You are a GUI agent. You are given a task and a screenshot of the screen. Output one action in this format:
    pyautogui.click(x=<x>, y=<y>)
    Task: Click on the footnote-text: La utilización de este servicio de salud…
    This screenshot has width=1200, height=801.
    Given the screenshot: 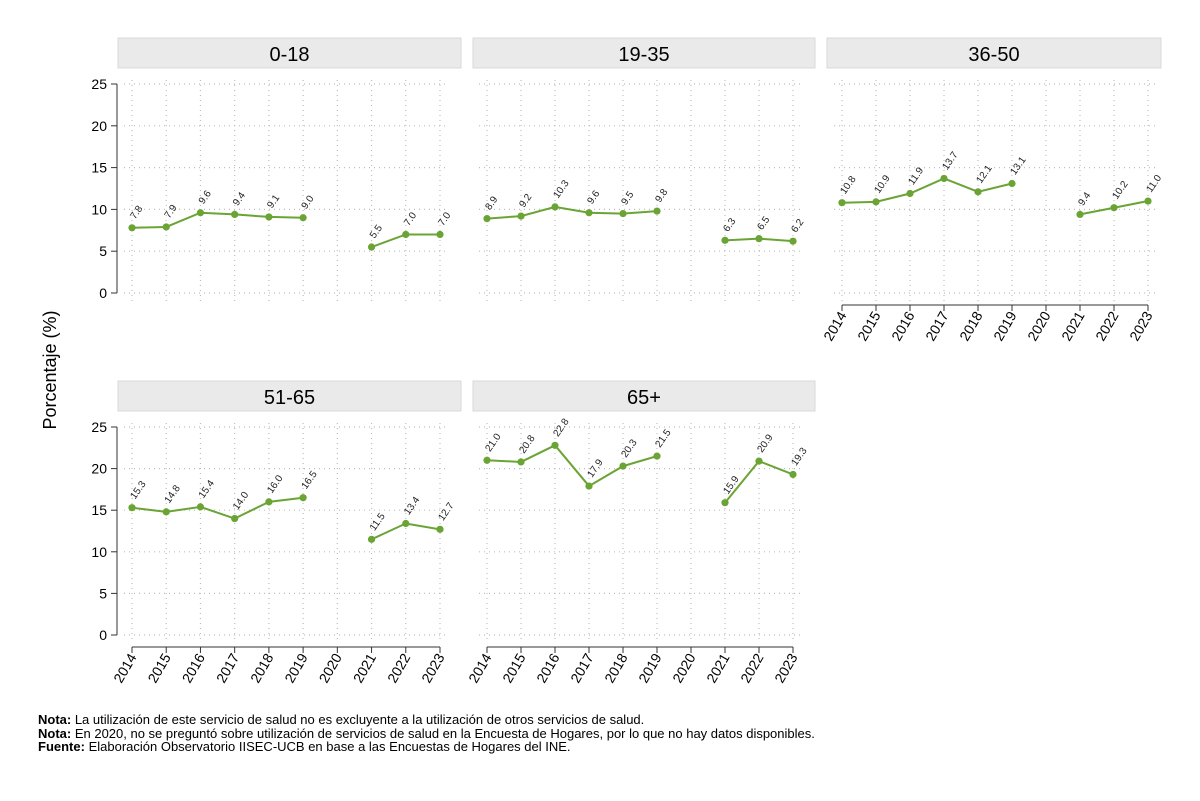 What is the action you would take?
    pyautogui.click(x=358, y=719)
    